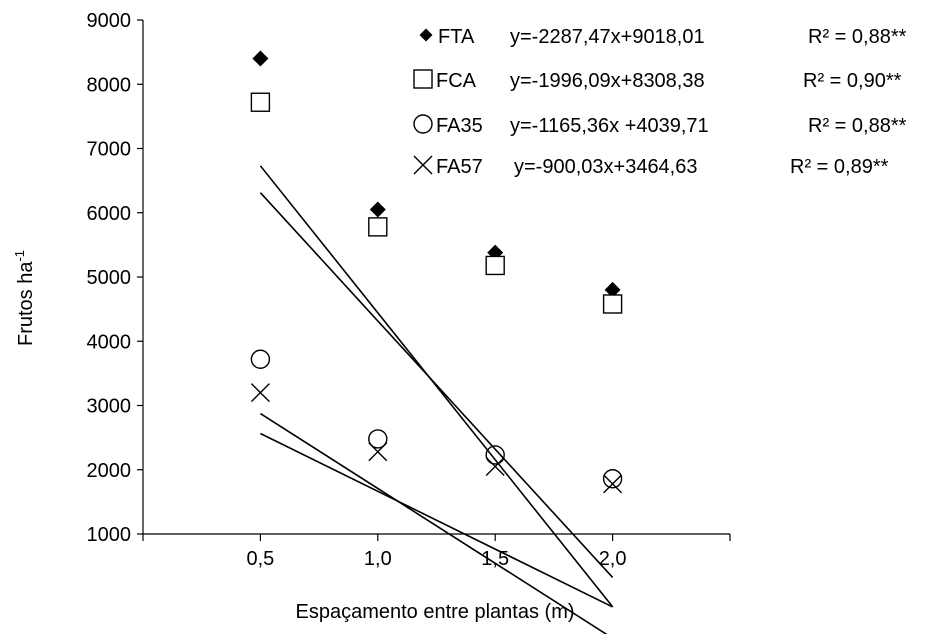 This screenshot has width=933, height=634. Describe the element at coordinates (609, 126) in the screenshot. I see `legend-equation-fa35: y=-1165,36x +4039,71` at that location.